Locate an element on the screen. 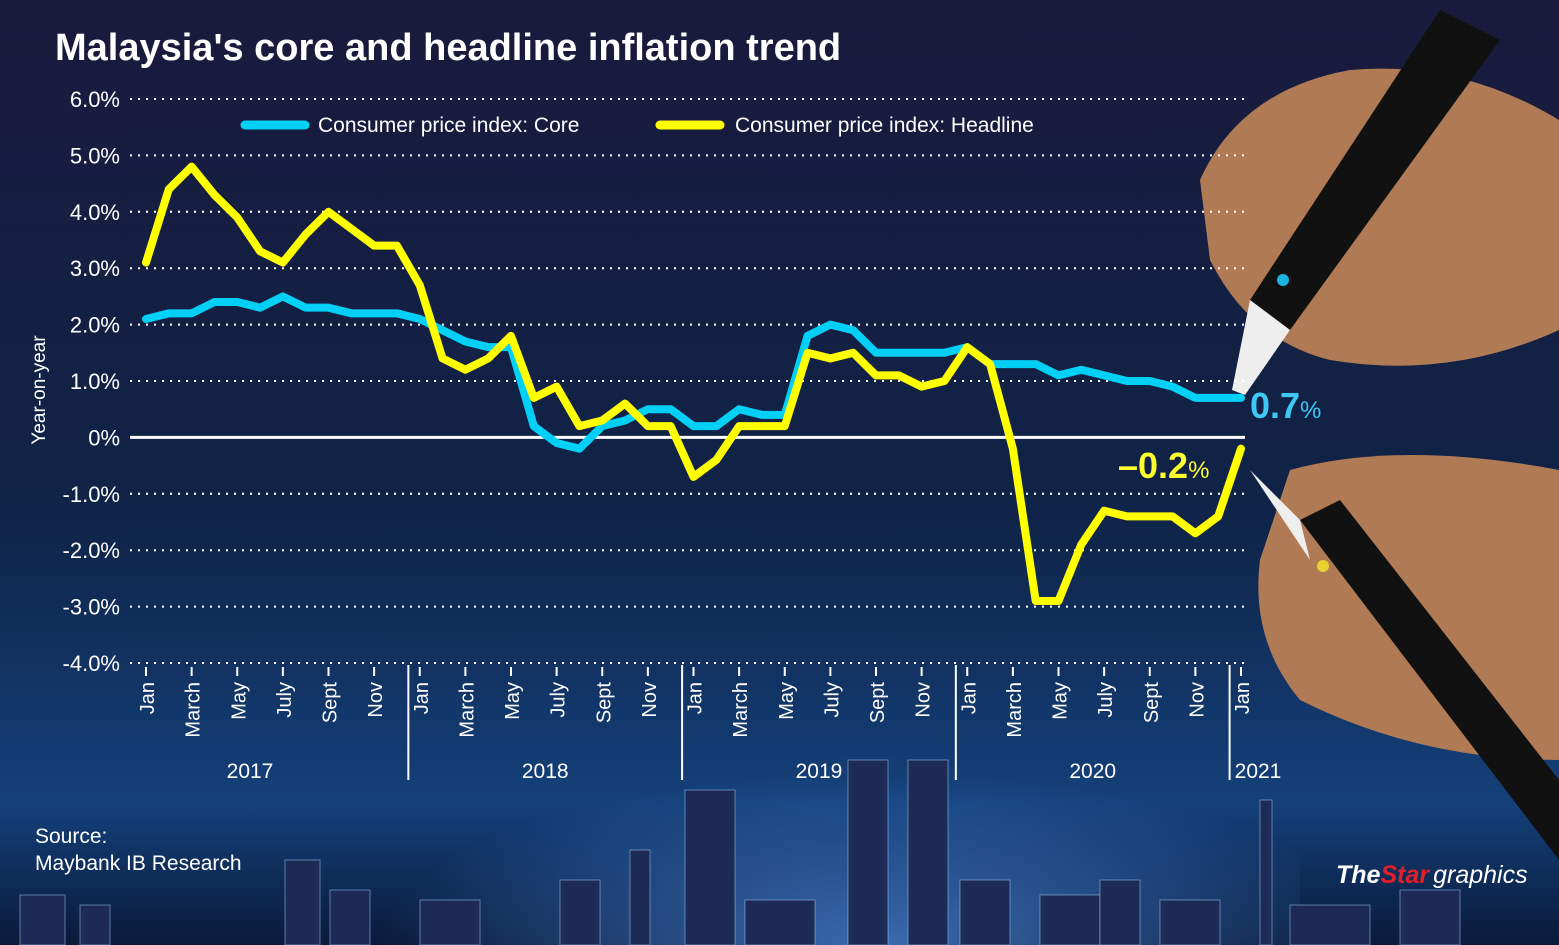  source-text: Maybank IB Research is located at coordinates (138, 863).